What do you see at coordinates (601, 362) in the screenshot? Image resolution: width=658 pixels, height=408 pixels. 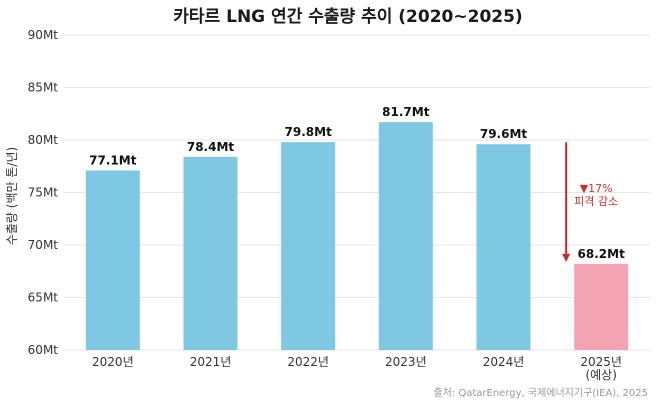 I see `x-tick-label: 2025년` at bounding box center [601, 362].